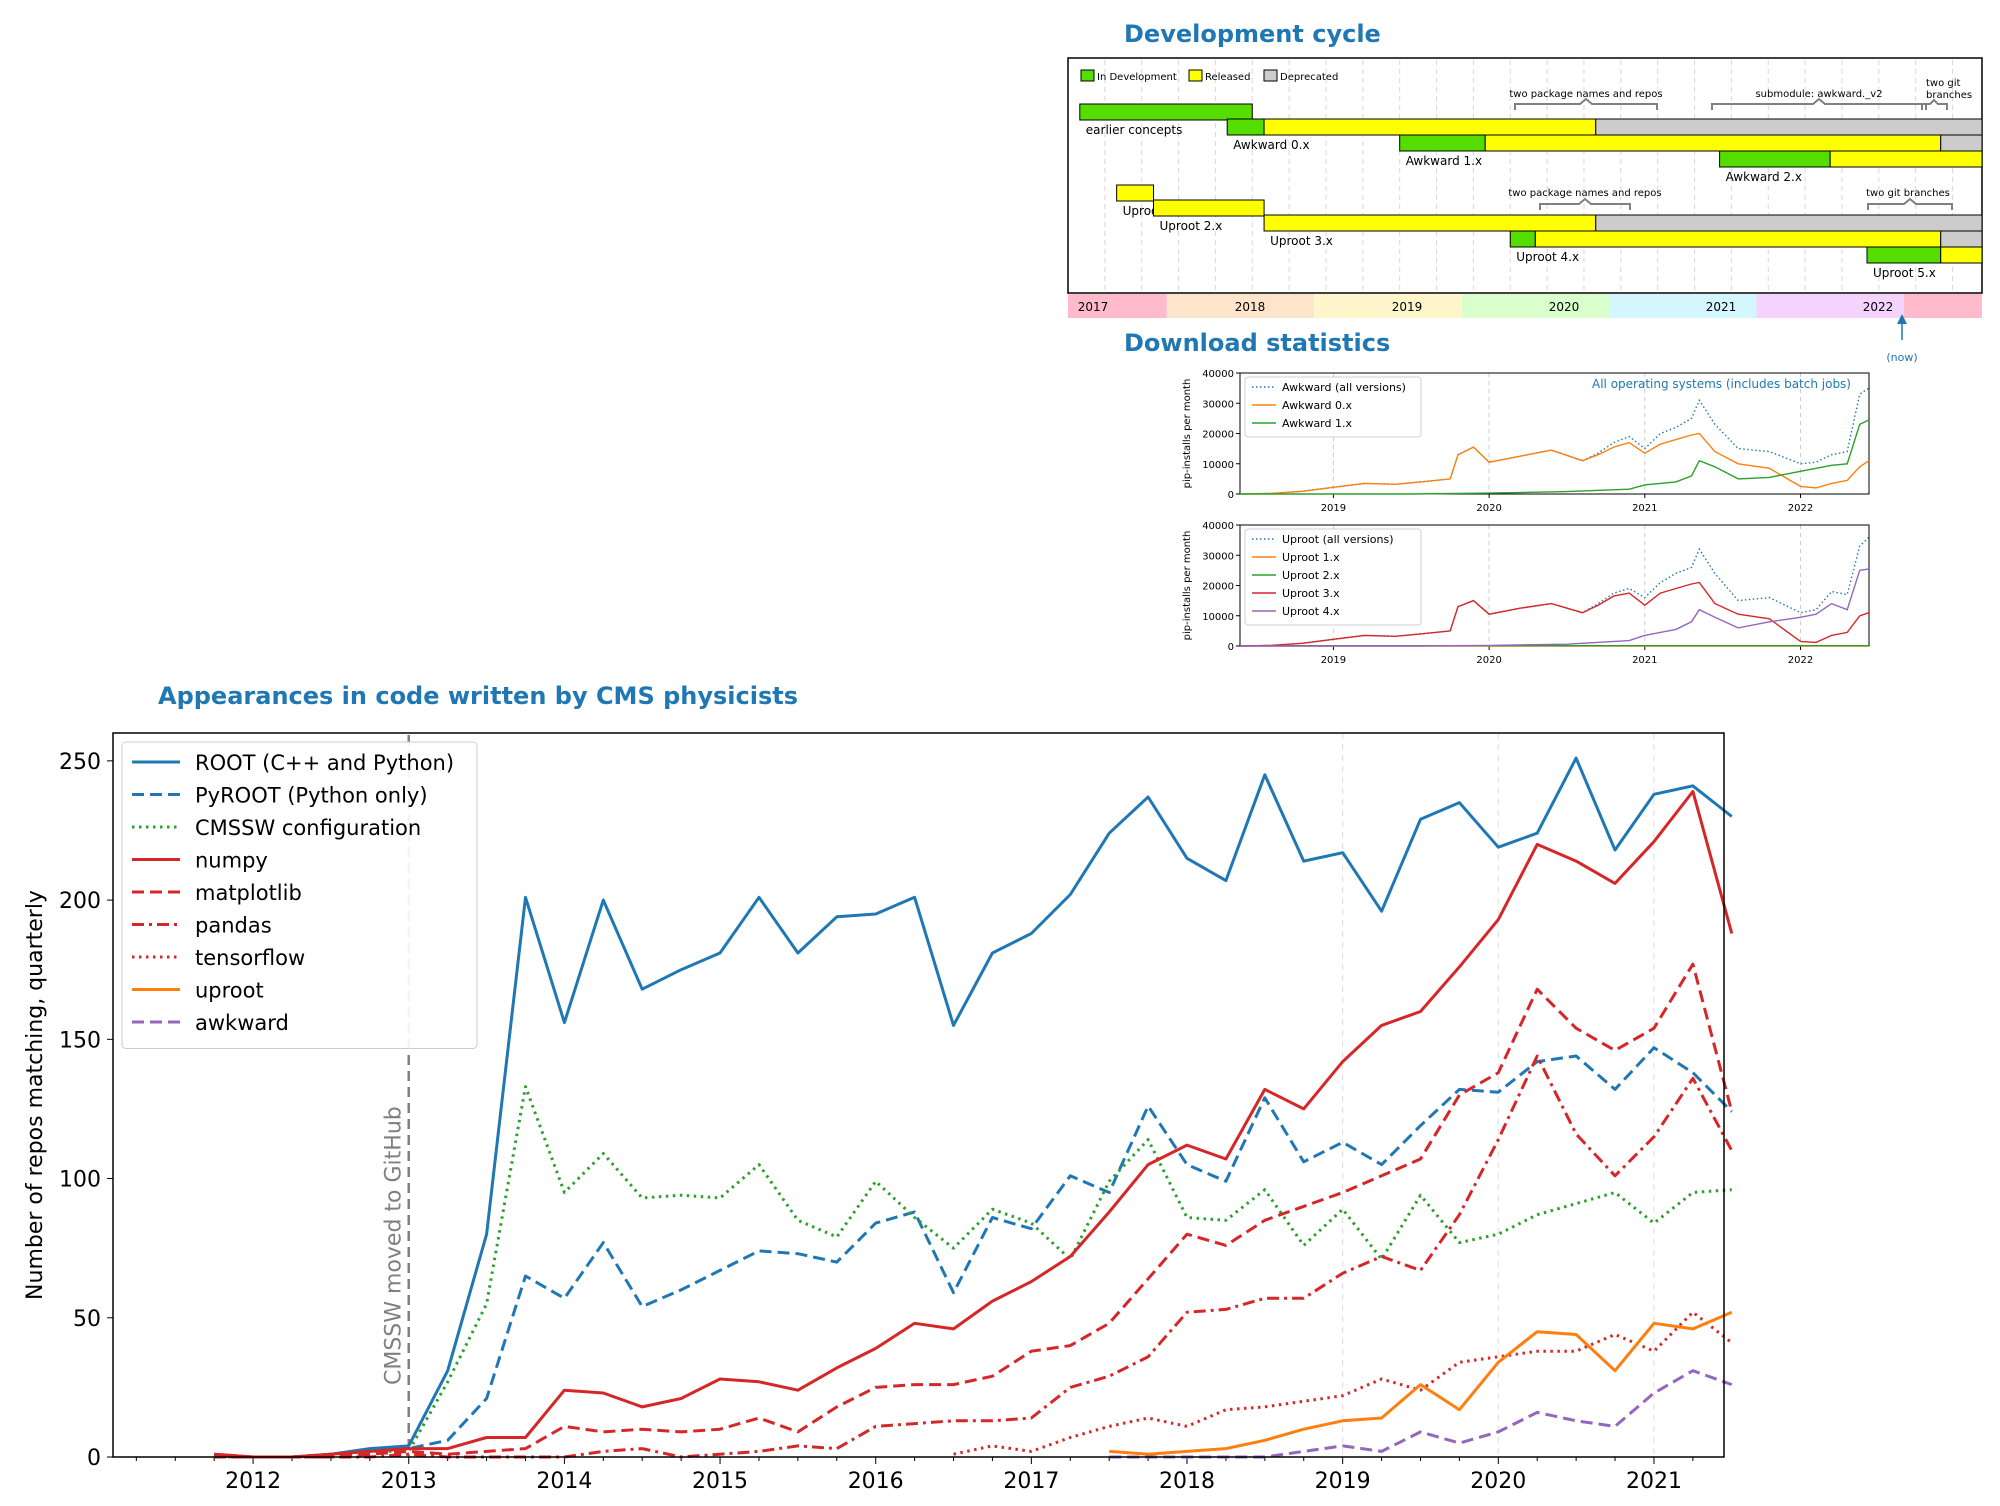 This screenshot has width=2000, height=1506. What do you see at coordinates (1488, 508) in the screenshot?
I see `dl-xtick-label: 2020` at bounding box center [1488, 508].